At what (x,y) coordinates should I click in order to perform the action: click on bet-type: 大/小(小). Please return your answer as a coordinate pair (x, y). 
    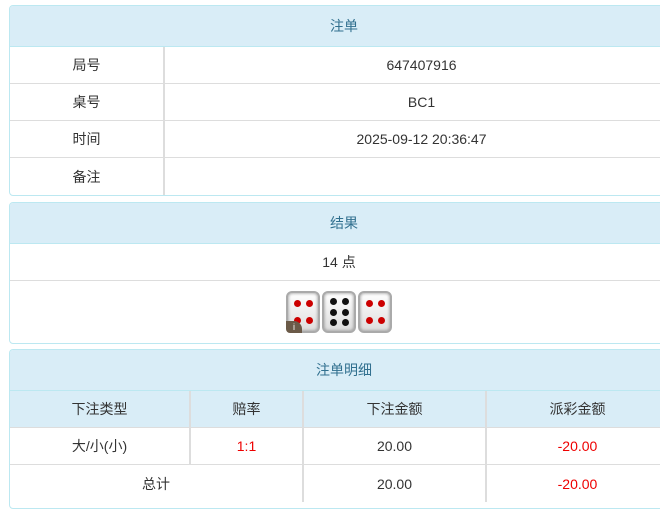
    Looking at the image, I should click on (100, 446).